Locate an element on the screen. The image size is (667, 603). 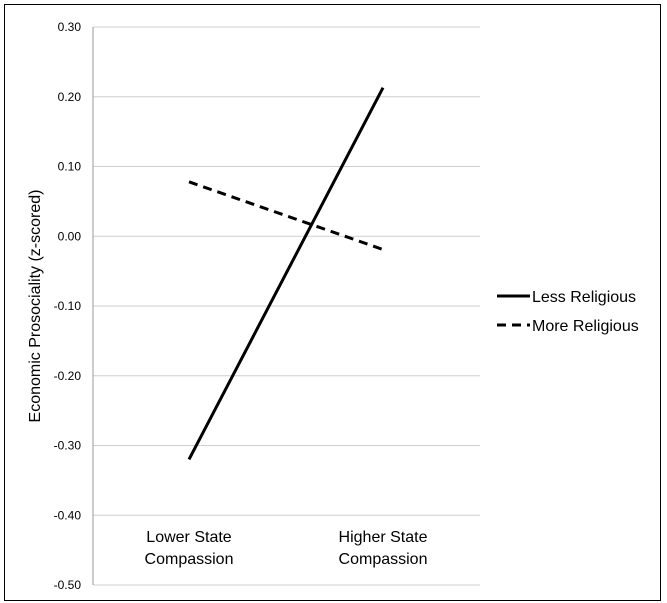
y-tick-label: 0.20 is located at coordinates (70, 97).